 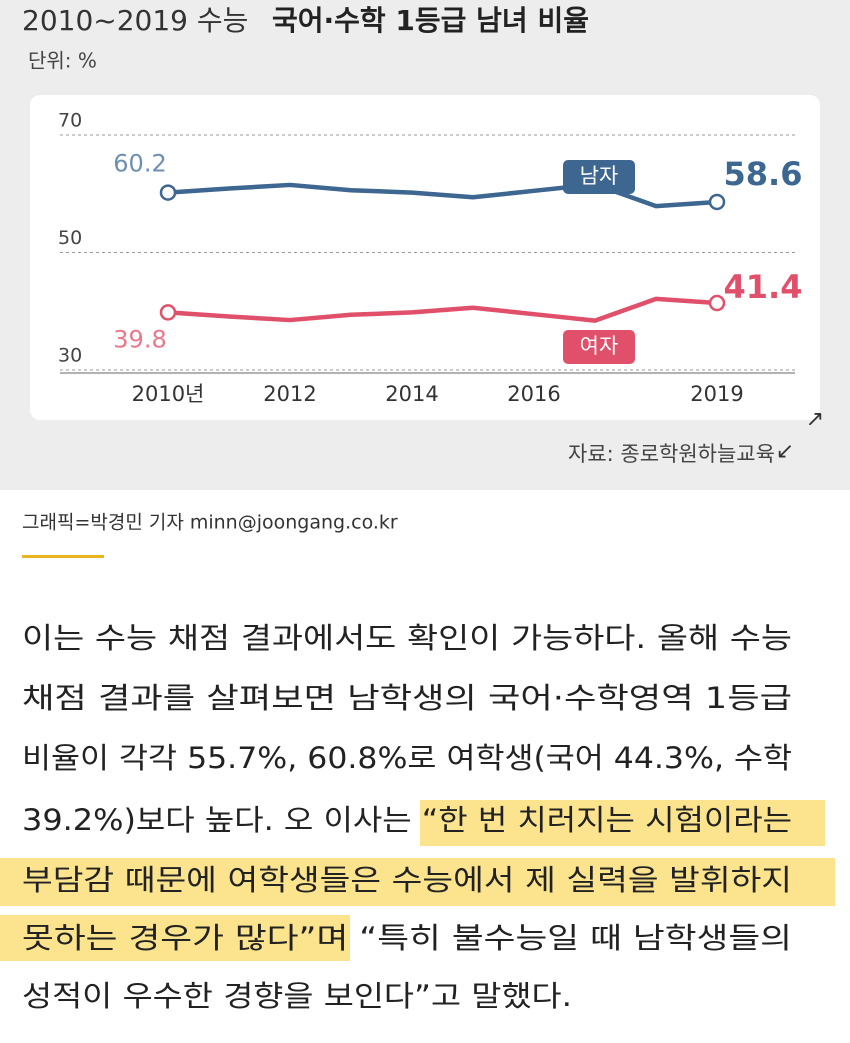 I want to click on article-line: 39.2%)보다 높다. 오 이사는 “한 번 치러지는 시험이라는, so click(x=407, y=820).